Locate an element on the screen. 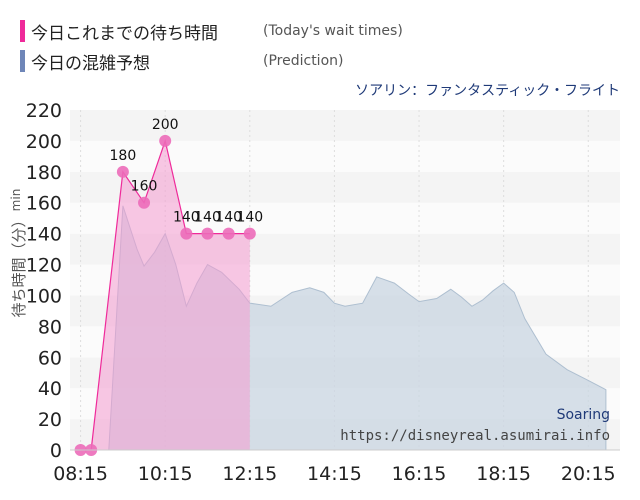  y-tick-label: 40 is located at coordinates (50, 389).